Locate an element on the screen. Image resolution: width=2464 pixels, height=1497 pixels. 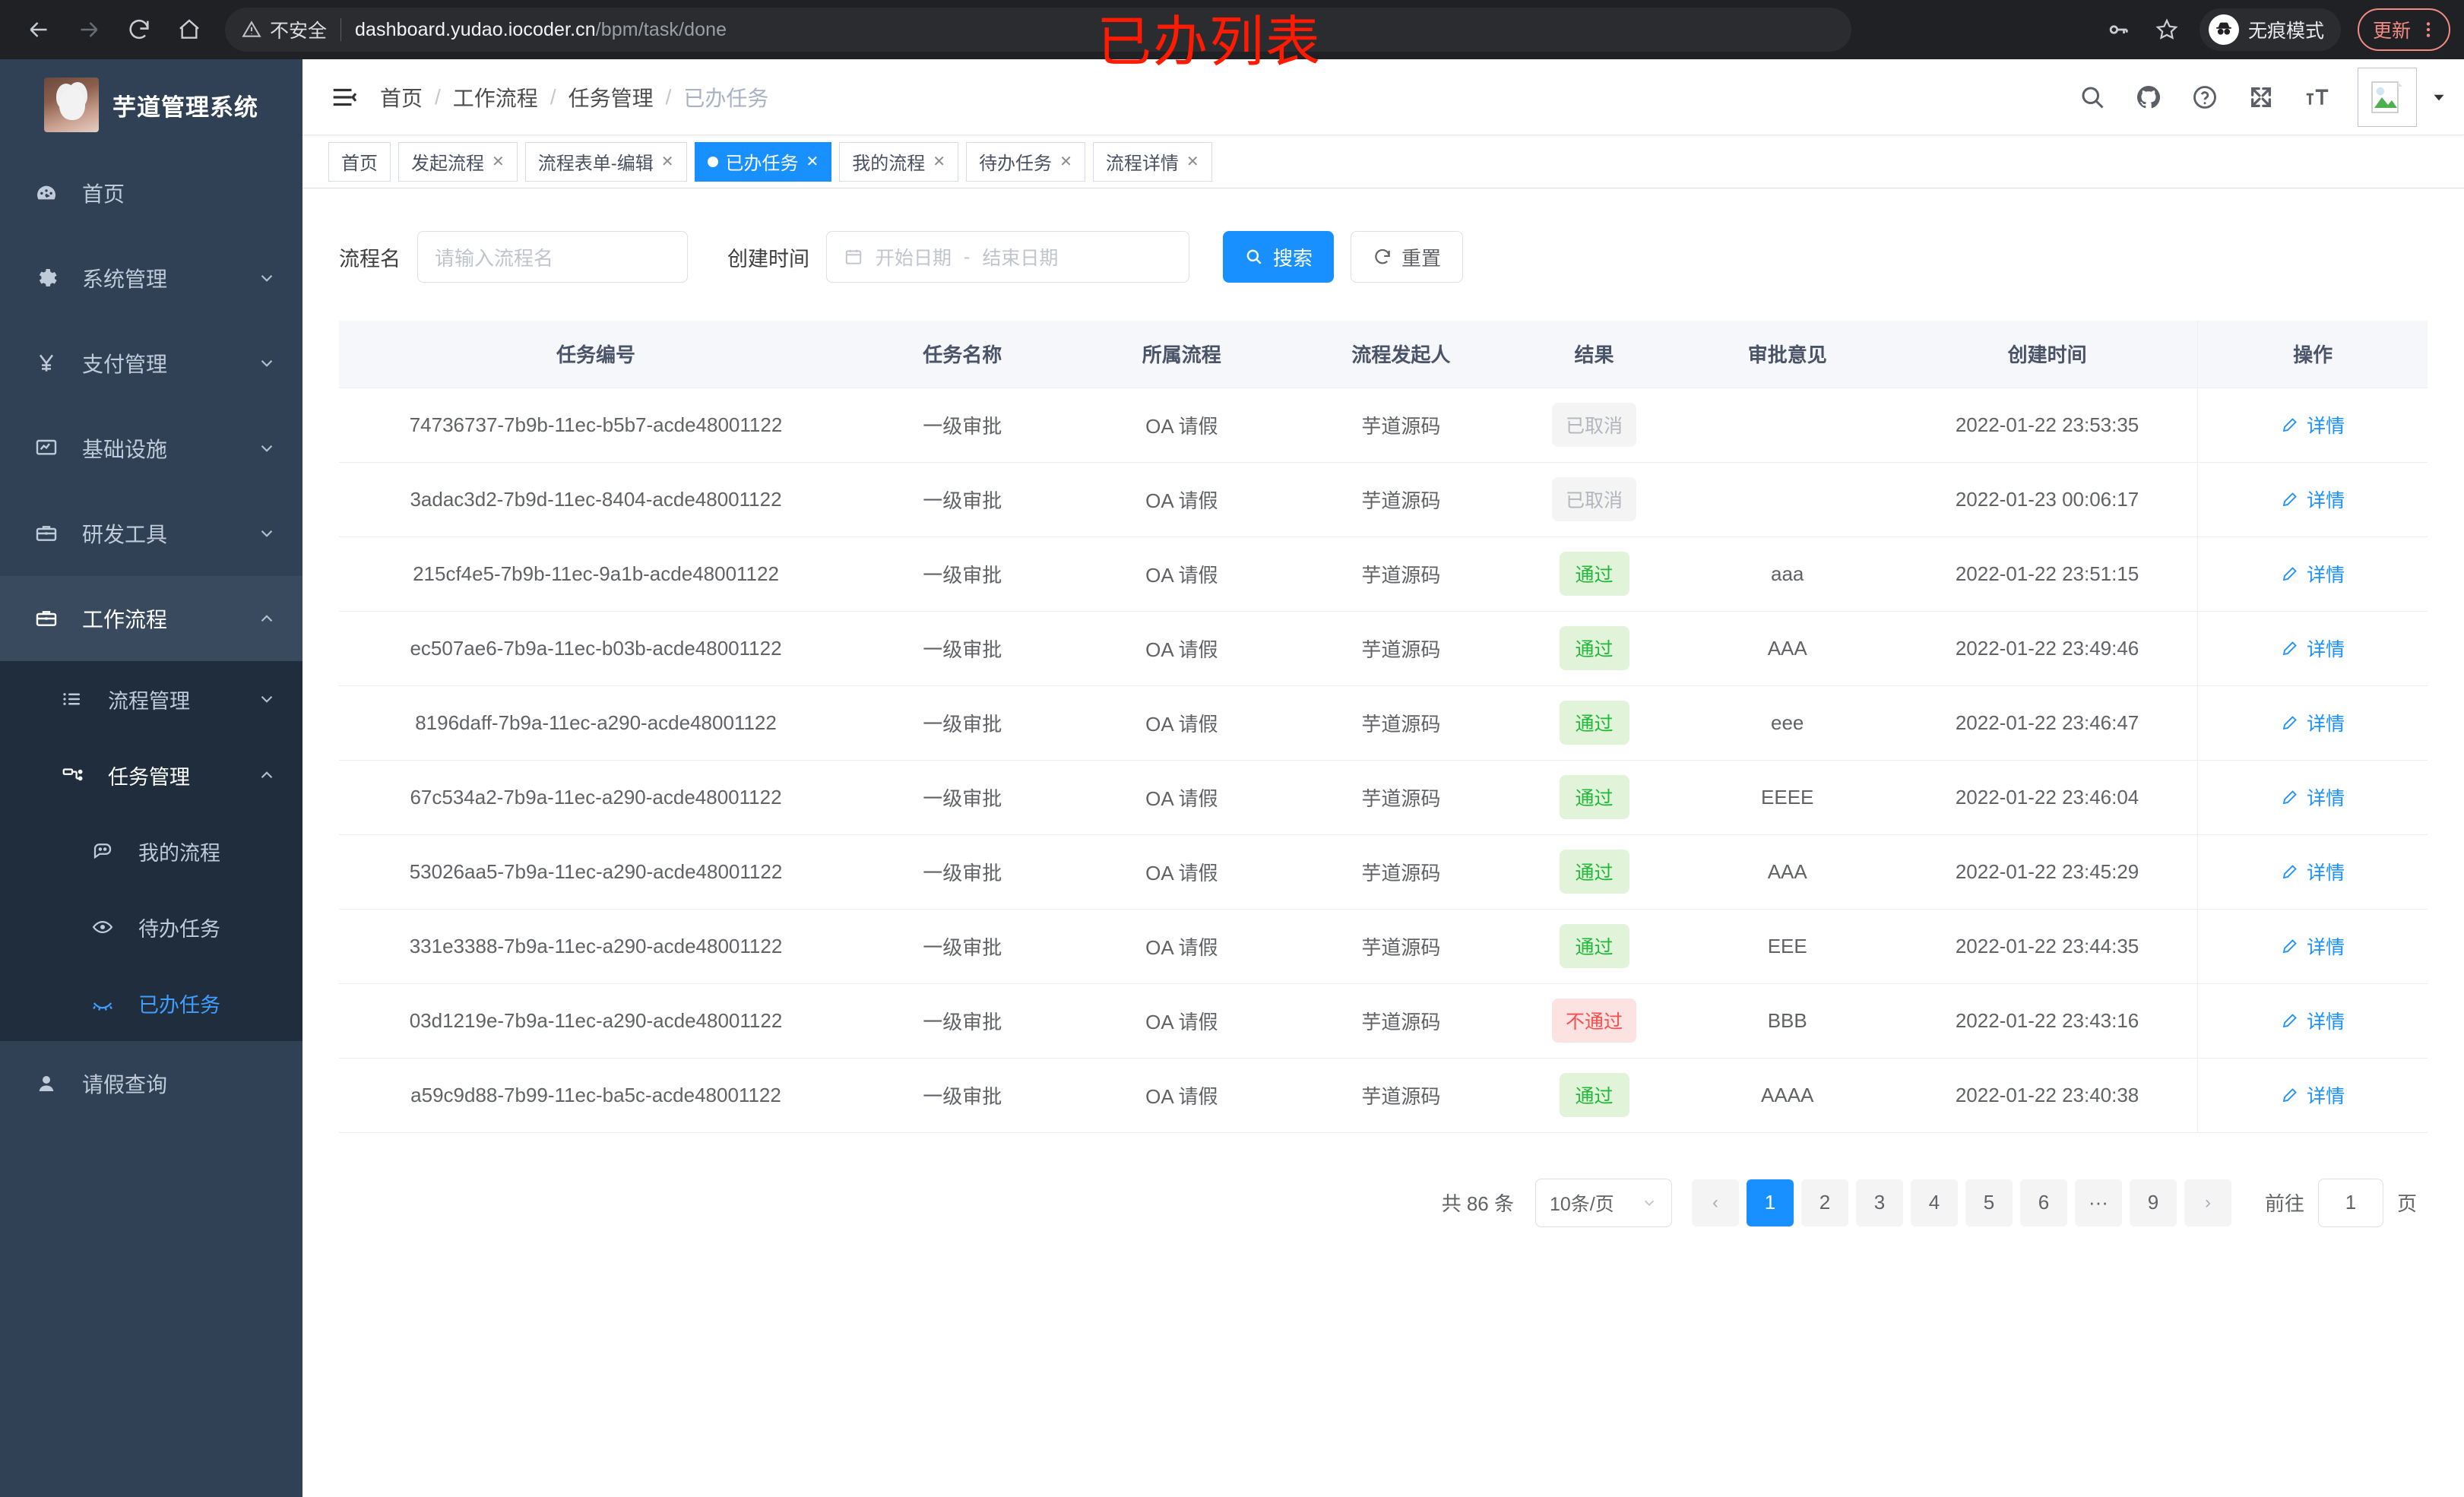
sidebar-item-payment: 支付管理 is located at coordinates (151, 363).